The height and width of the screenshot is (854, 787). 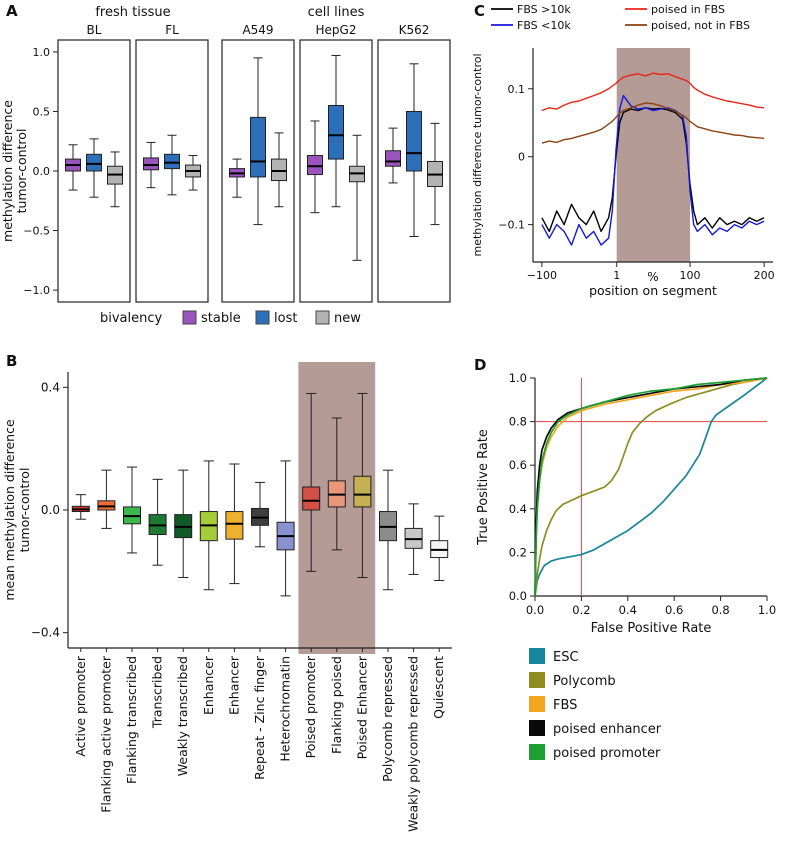 What do you see at coordinates (157, 692) in the screenshot?
I see `category-label: Transcribed` at bounding box center [157, 692].